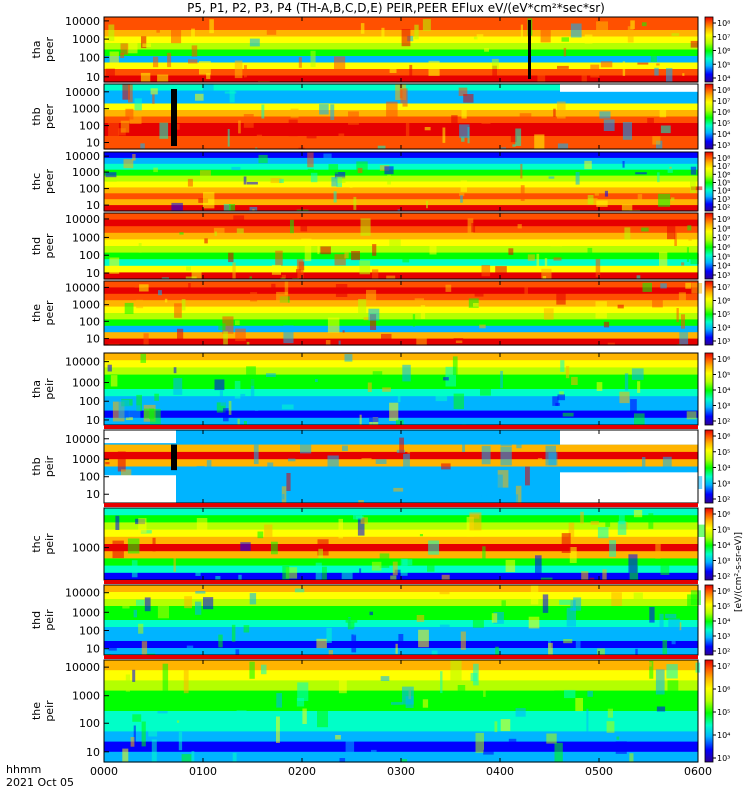  I want to click on x-tick-label: 0100, so click(203, 771).